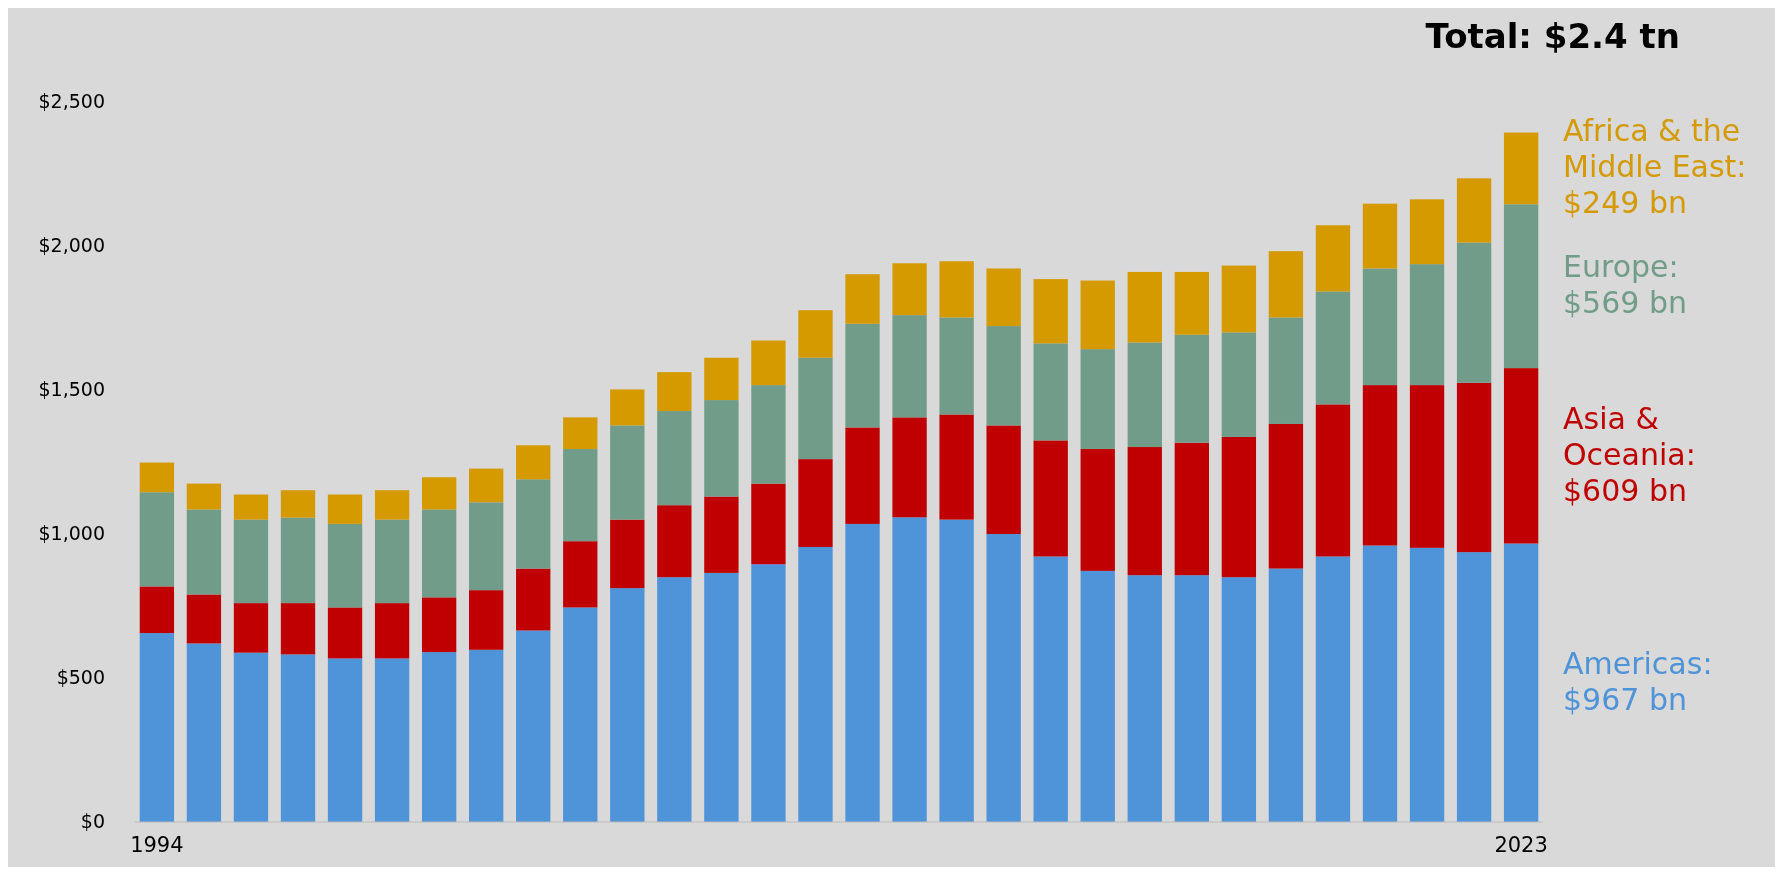 This screenshot has width=1783, height=875. What do you see at coordinates (71, 244) in the screenshot?
I see `y-tick-label: $2,000` at bounding box center [71, 244].